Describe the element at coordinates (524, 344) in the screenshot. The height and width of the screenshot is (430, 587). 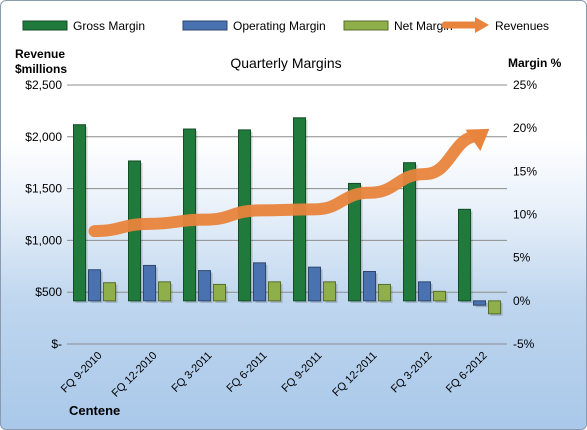
I see `right-tick-label: -5%` at that location.